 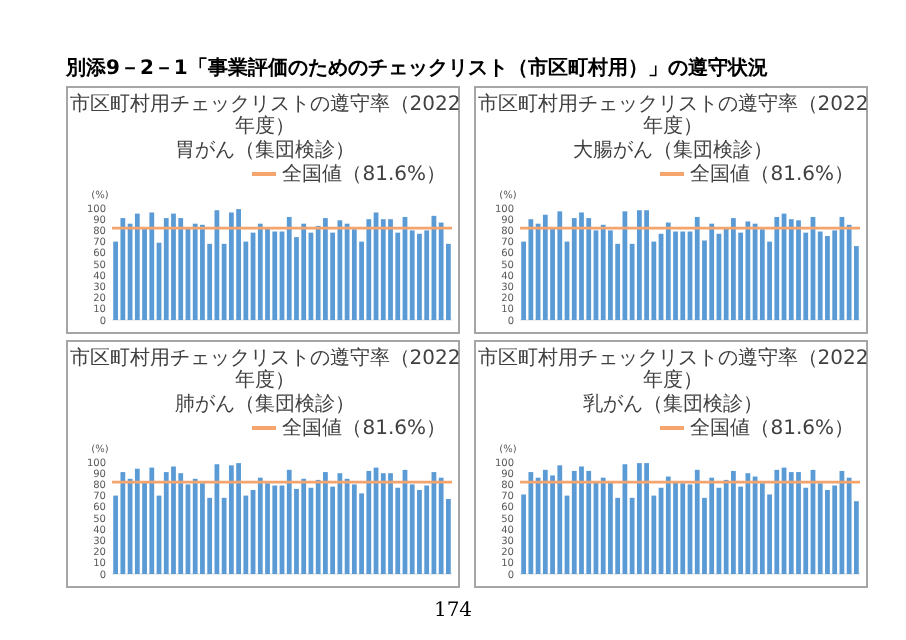 I want to click on chart-subtitle: 肺がん（集団検診）, so click(x=265, y=405).